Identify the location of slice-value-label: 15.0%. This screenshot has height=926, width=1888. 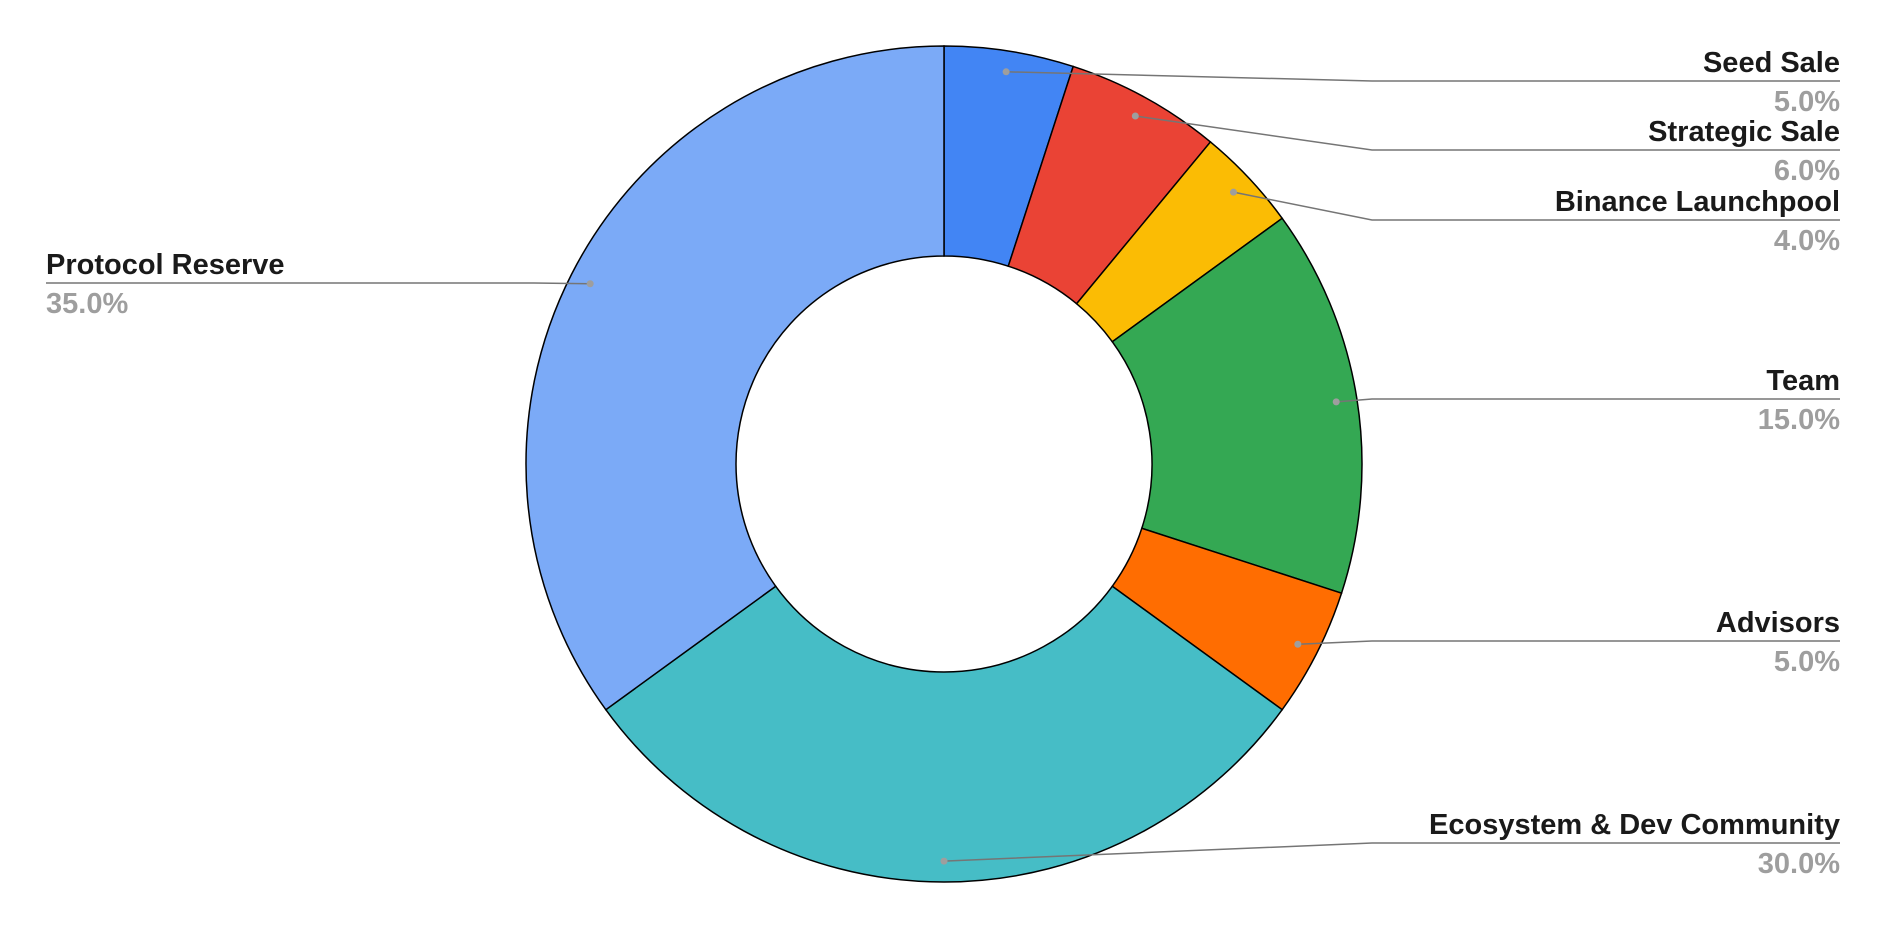
(1799, 420).